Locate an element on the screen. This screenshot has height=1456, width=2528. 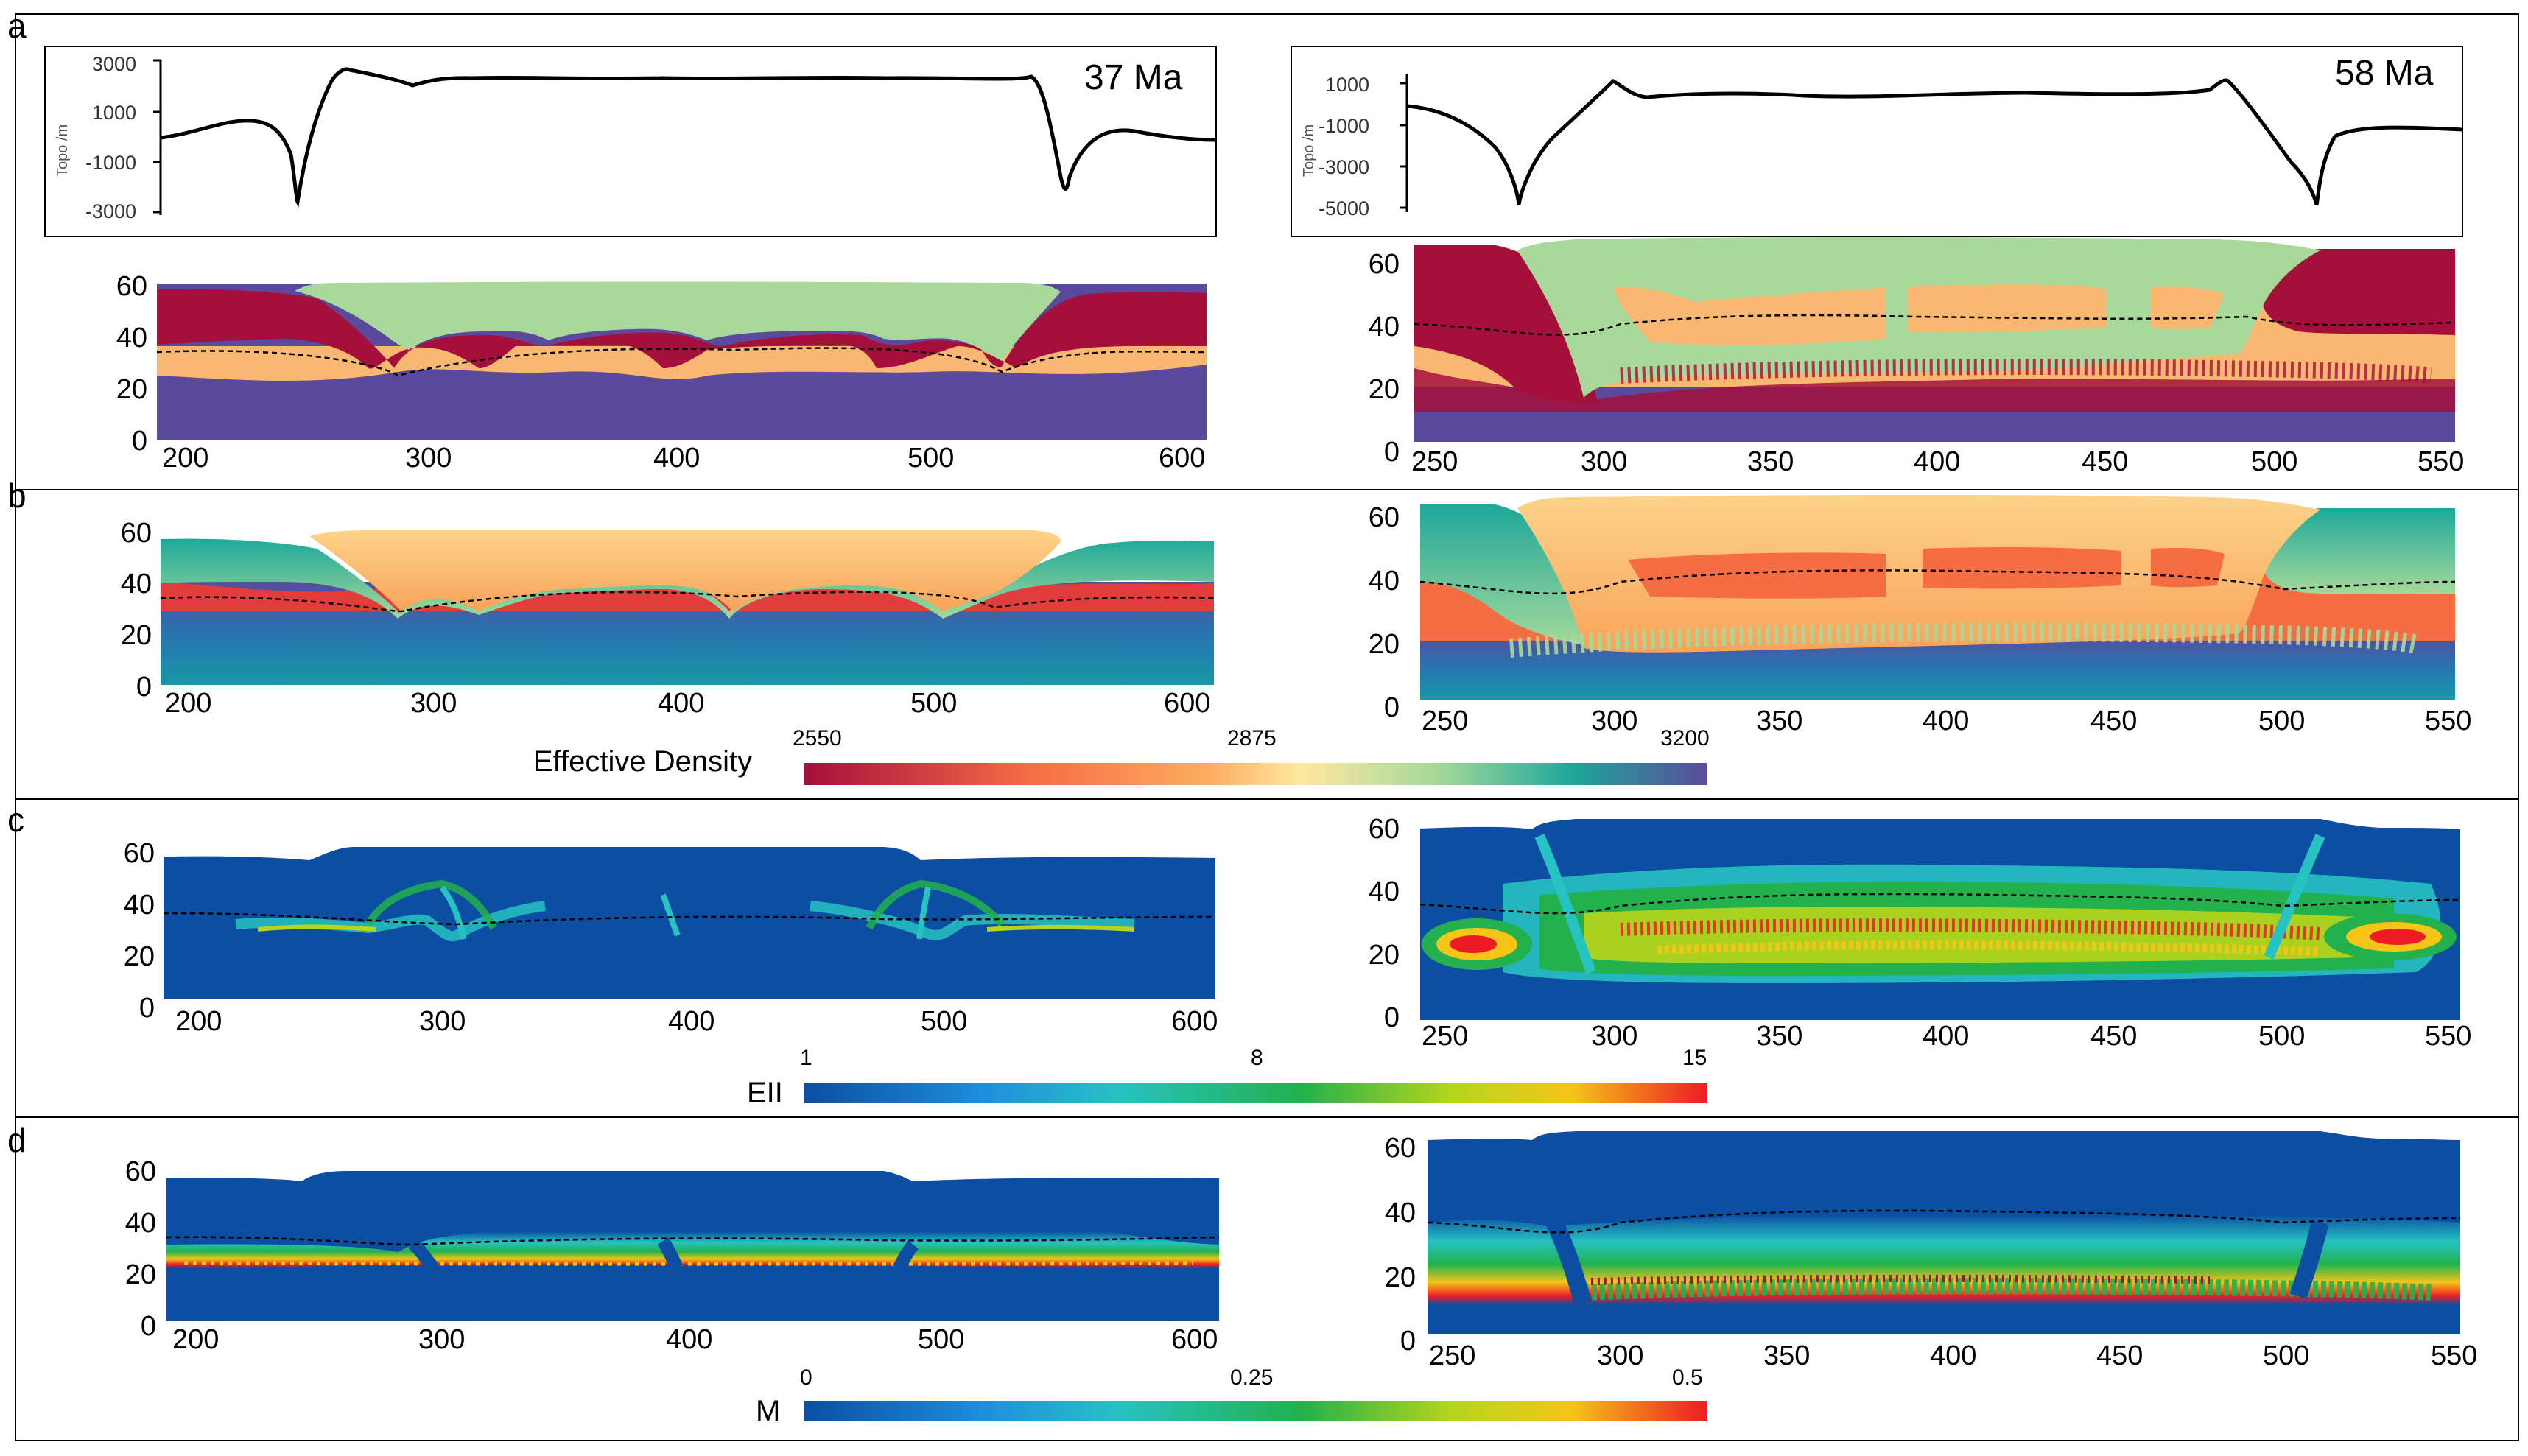
colorbar-melt-tick: 0.25 is located at coordinates (1252, 1378).